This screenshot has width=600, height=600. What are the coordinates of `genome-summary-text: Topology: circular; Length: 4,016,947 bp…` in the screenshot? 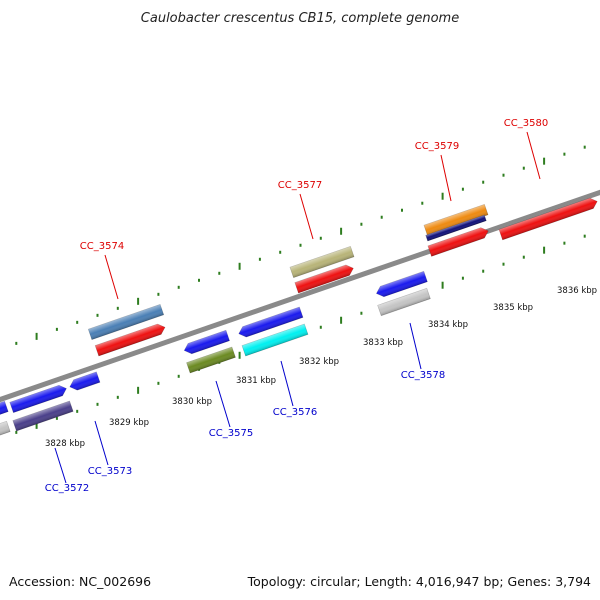 It's located at (419, 581).